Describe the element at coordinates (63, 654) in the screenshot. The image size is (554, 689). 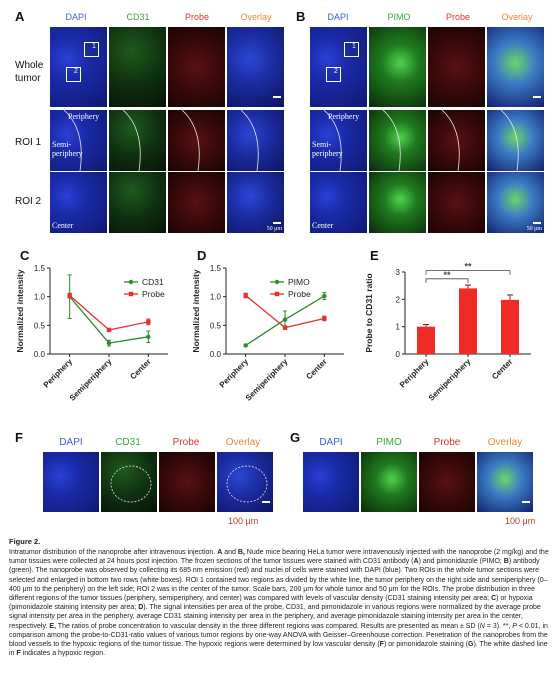
I see `caption-run: indicates a hypoxic region.` at that location.